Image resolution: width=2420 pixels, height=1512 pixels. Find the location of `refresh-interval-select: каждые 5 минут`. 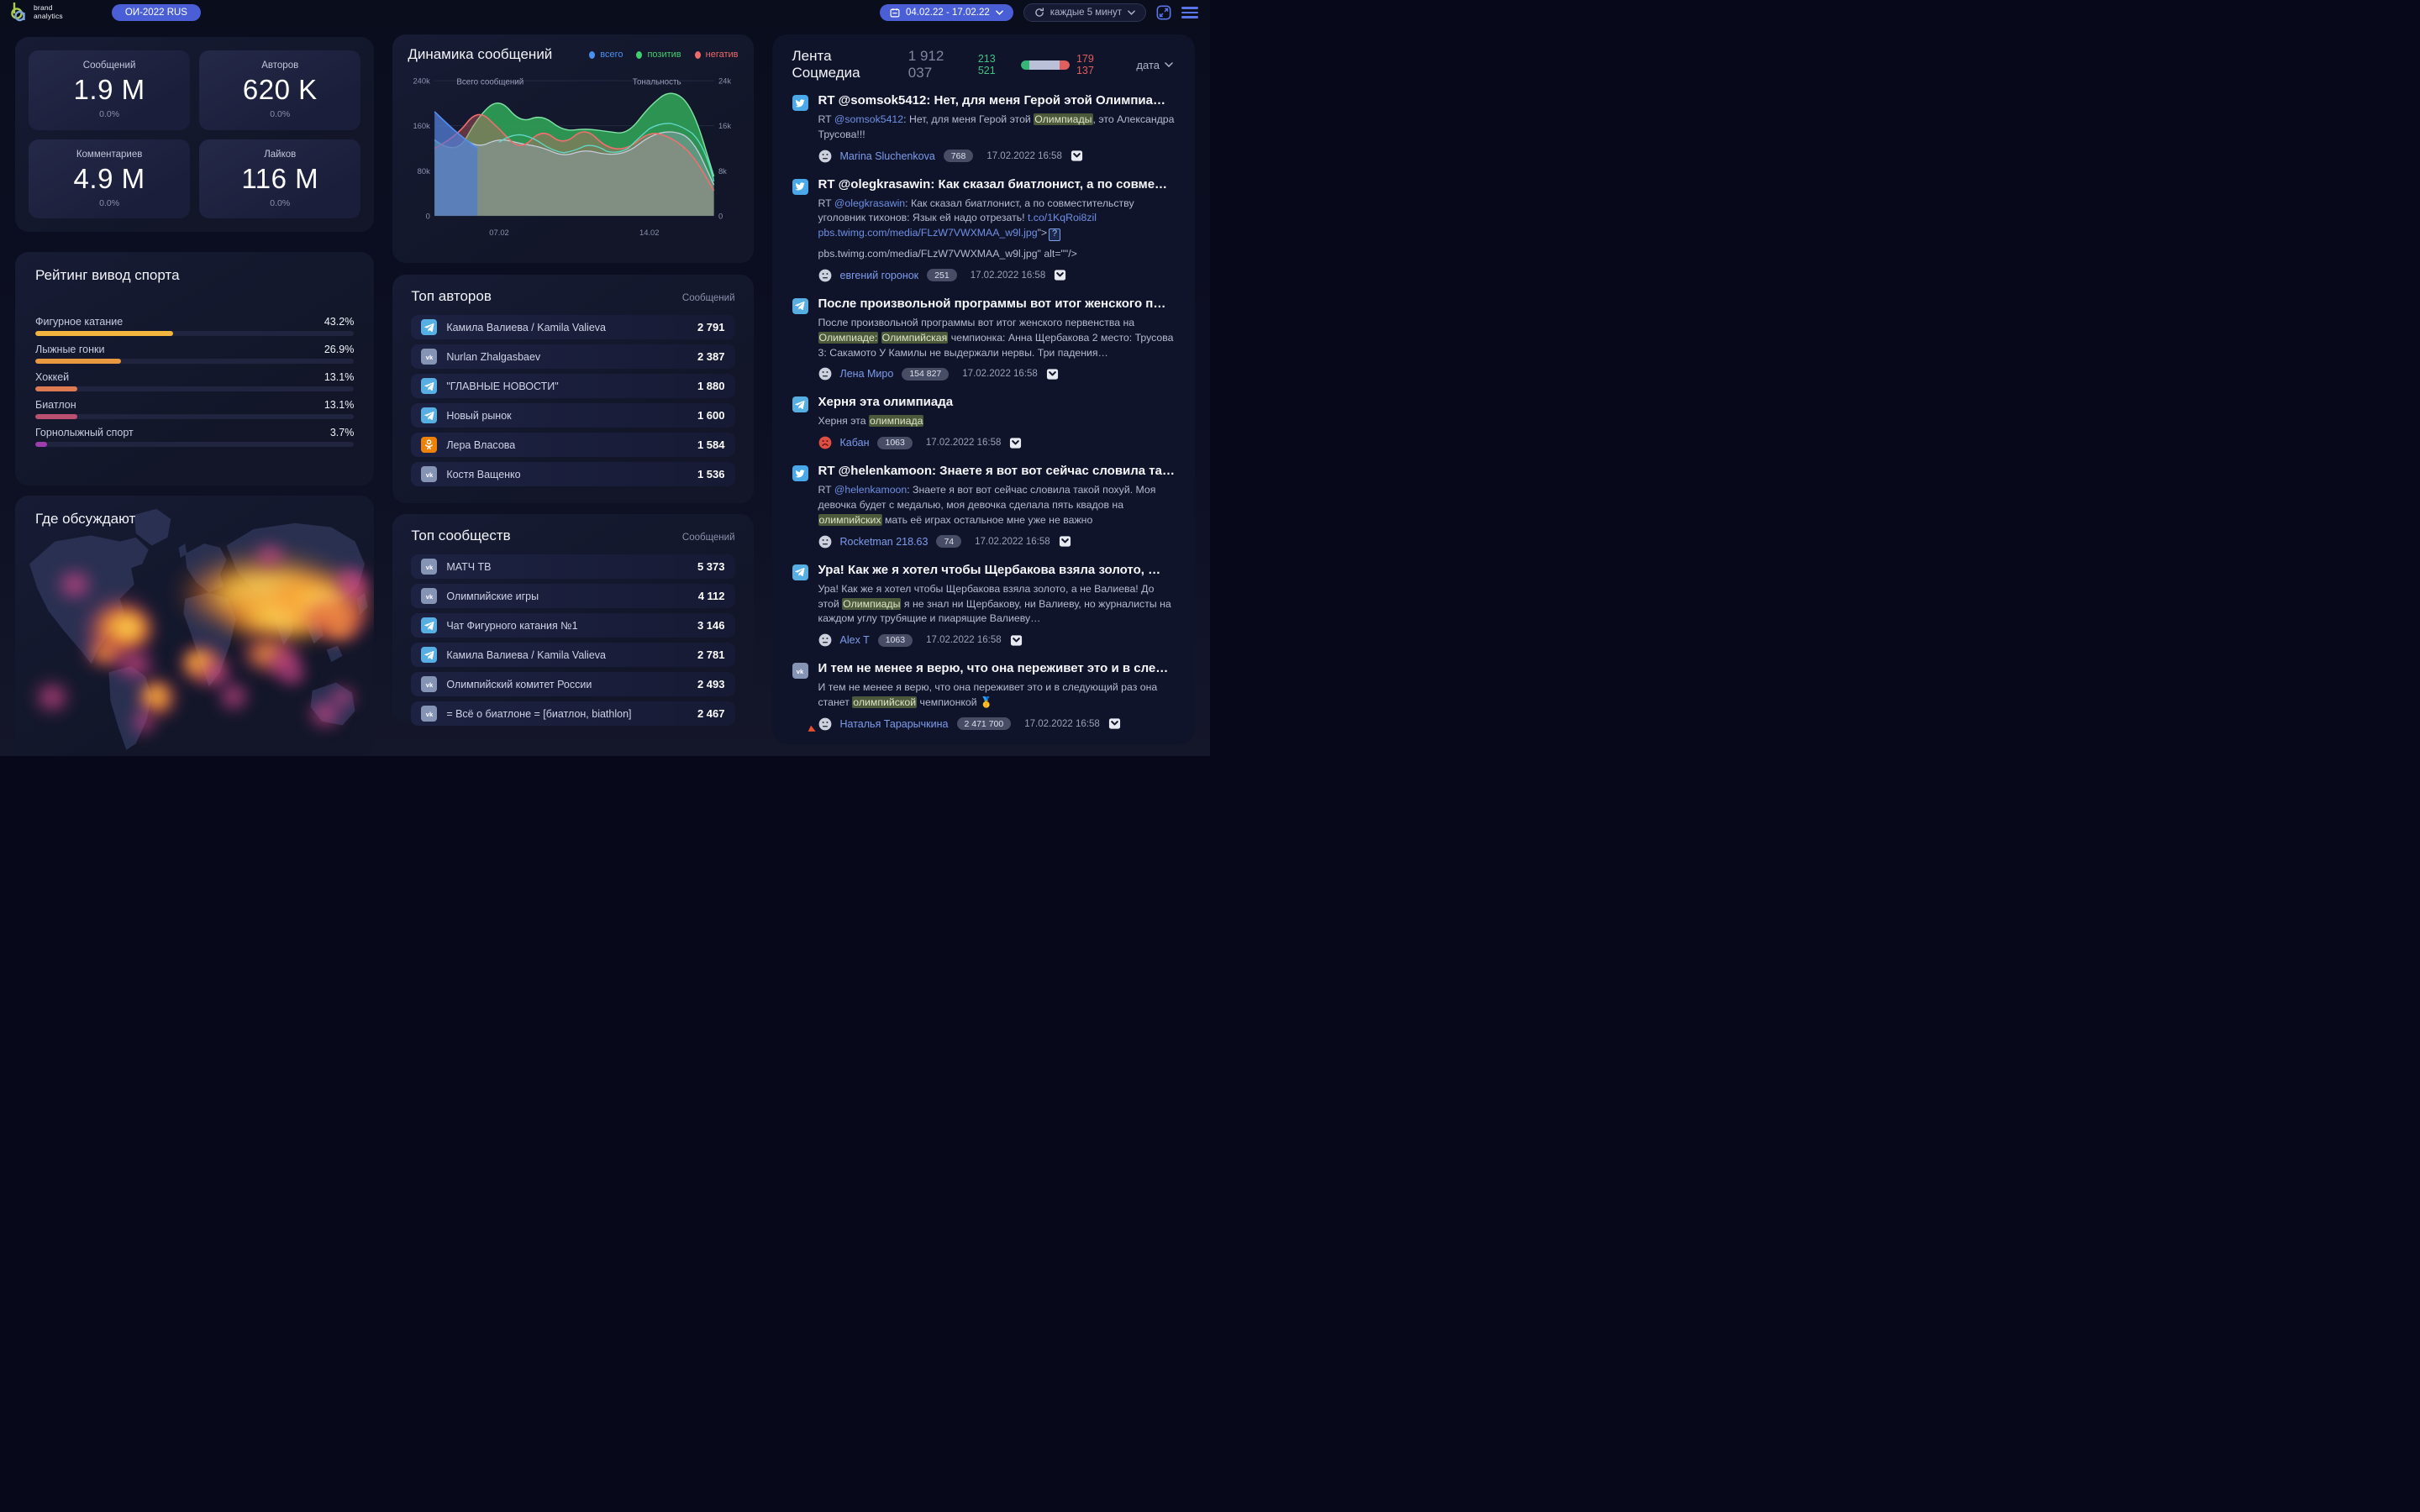

refresh-interval-select: каждые 5 минут is located at coordinates (1084, 12).